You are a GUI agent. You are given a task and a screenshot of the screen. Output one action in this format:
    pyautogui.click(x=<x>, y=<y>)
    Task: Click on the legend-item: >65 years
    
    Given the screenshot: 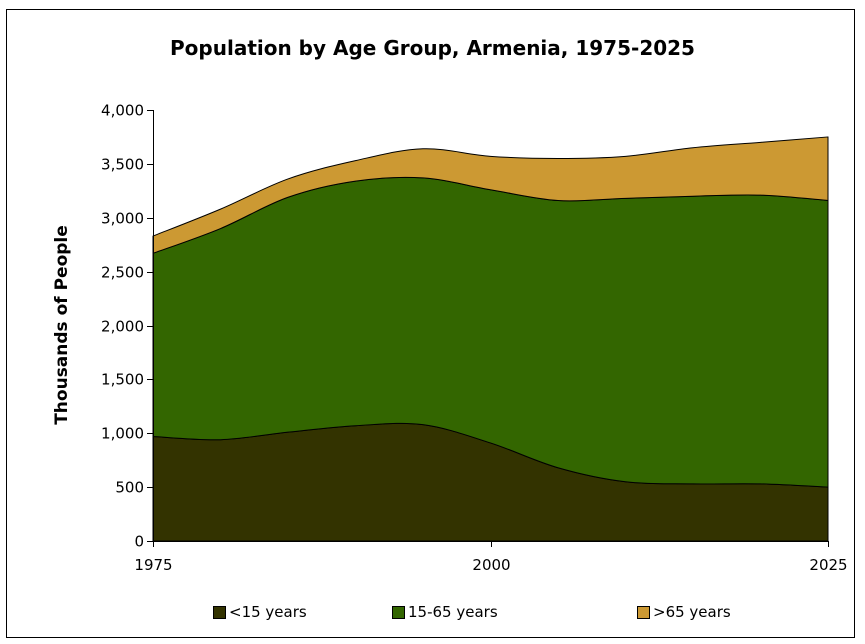 What is the action you would take?
    pyautogui.click(x=684, y=612)
    